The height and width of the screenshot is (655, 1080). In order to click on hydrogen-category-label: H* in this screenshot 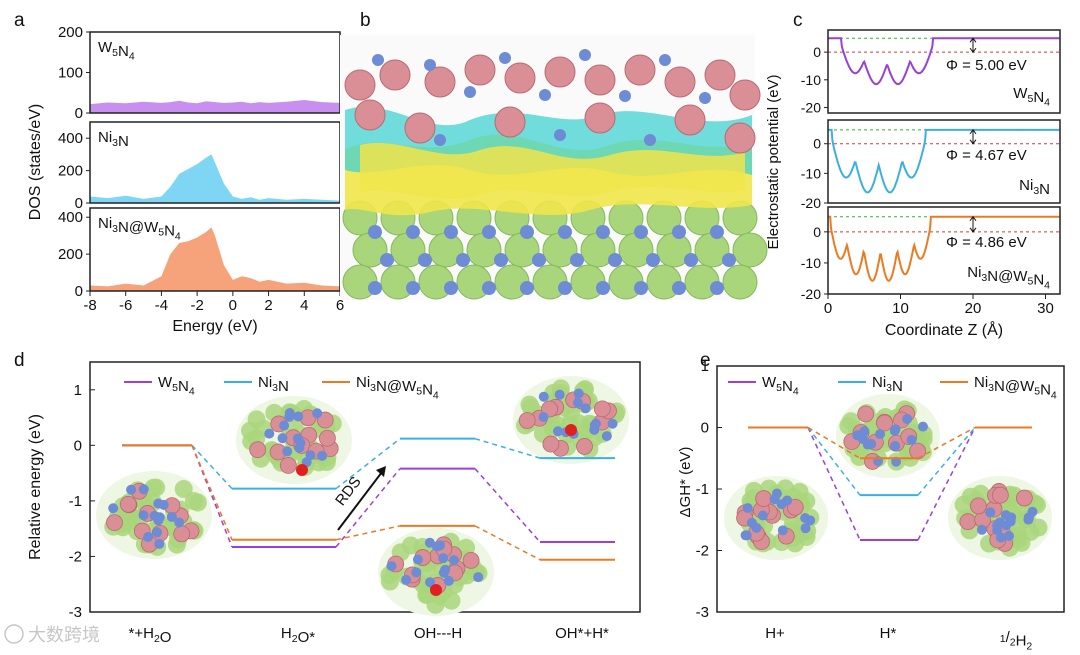, I will do `click(888, 633)`.